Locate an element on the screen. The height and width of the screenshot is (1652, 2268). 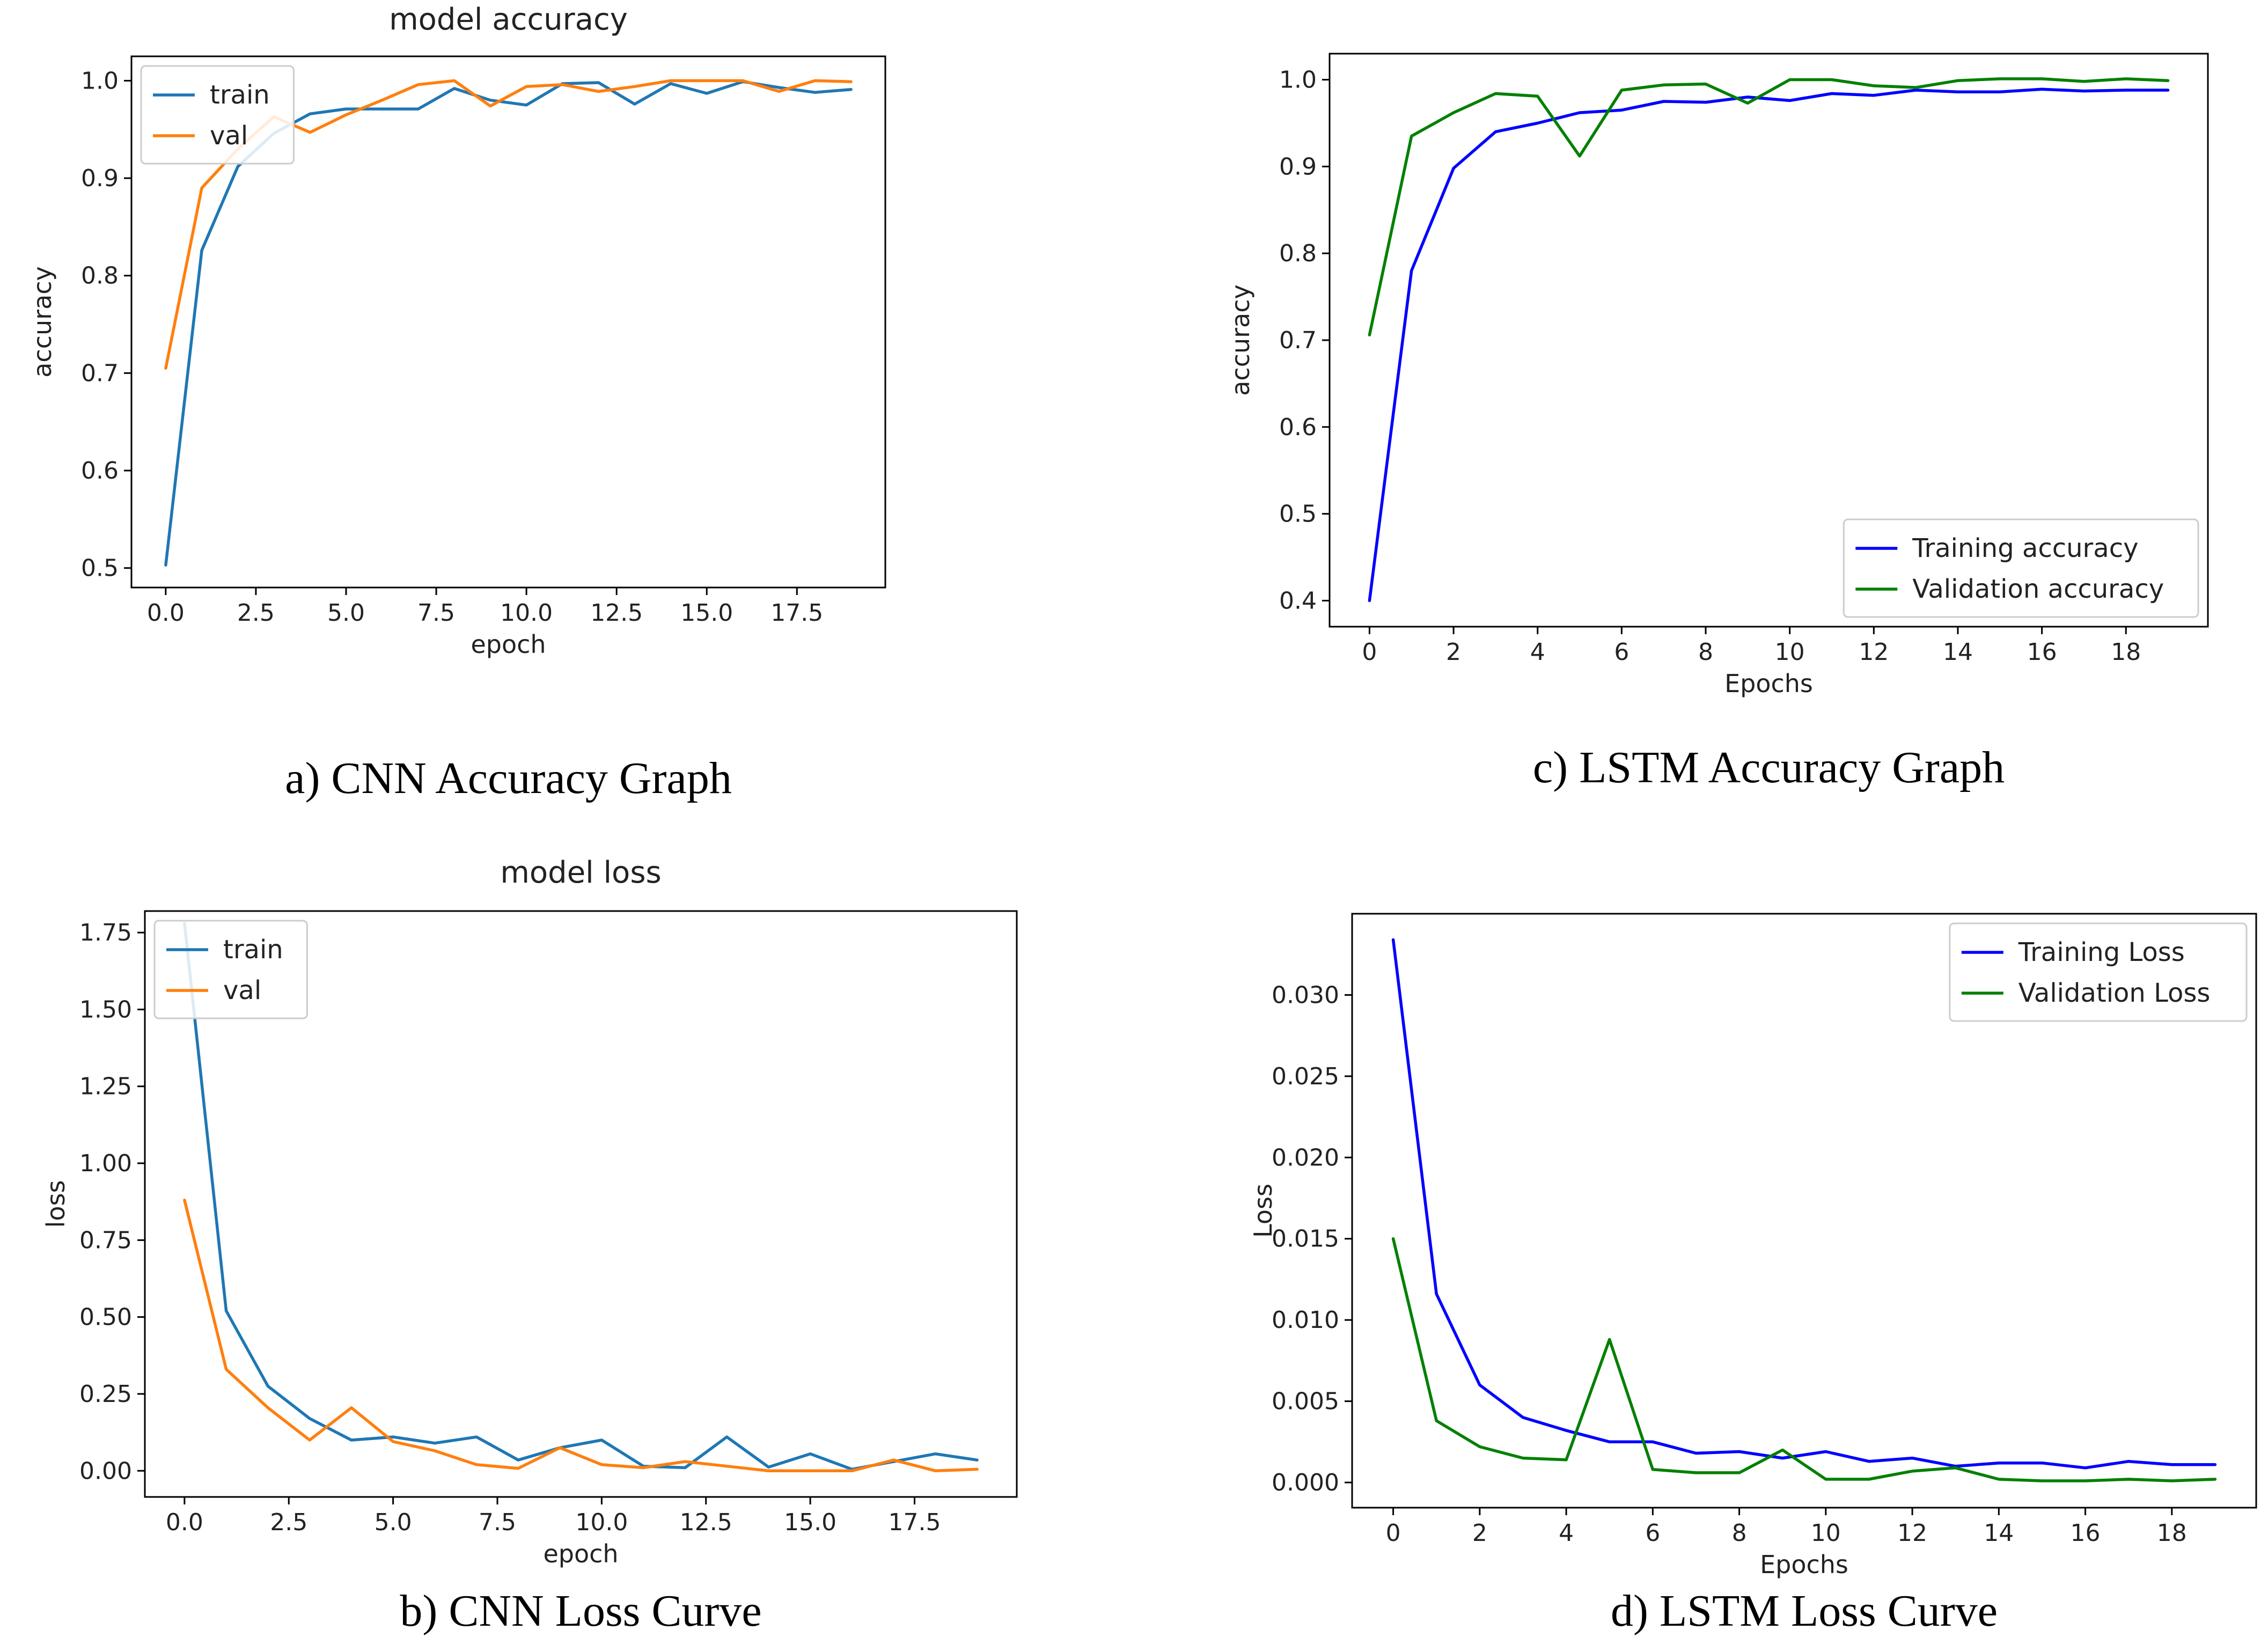
y-tick-label: 0.000 is located at coordinates (1305, 1482).